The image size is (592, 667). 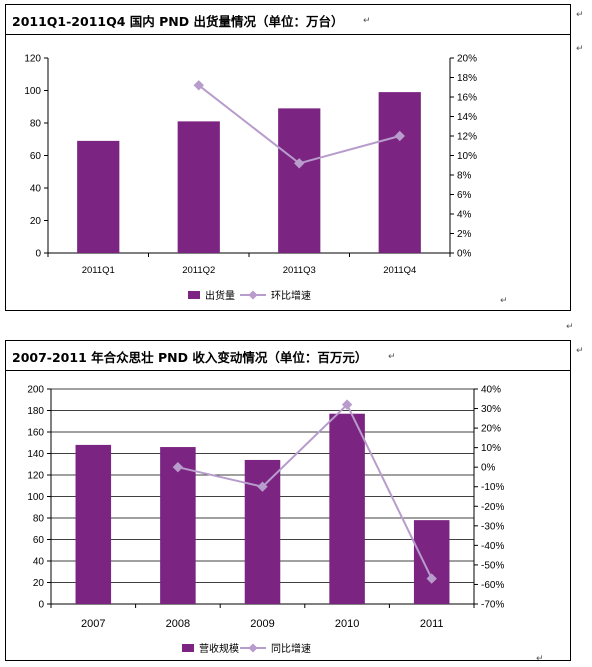 What do you see at coordinates (299, 270) in the screenshot?
I see `category-label: 2011Q3` at bounding box center [299, 270].